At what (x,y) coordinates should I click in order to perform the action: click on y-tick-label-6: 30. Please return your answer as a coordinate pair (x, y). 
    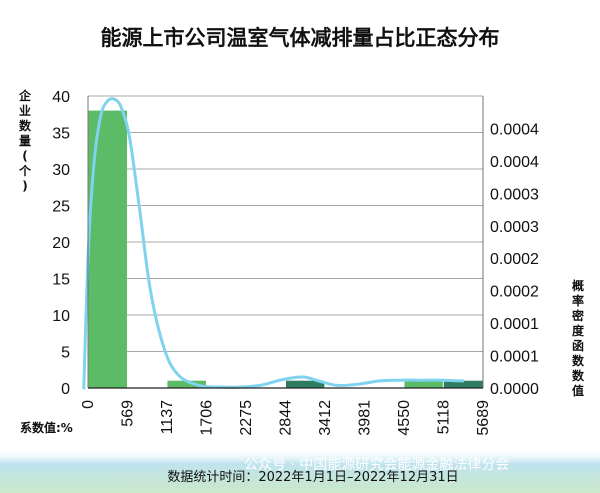
    Looking at the image, I should click on (61, 170).